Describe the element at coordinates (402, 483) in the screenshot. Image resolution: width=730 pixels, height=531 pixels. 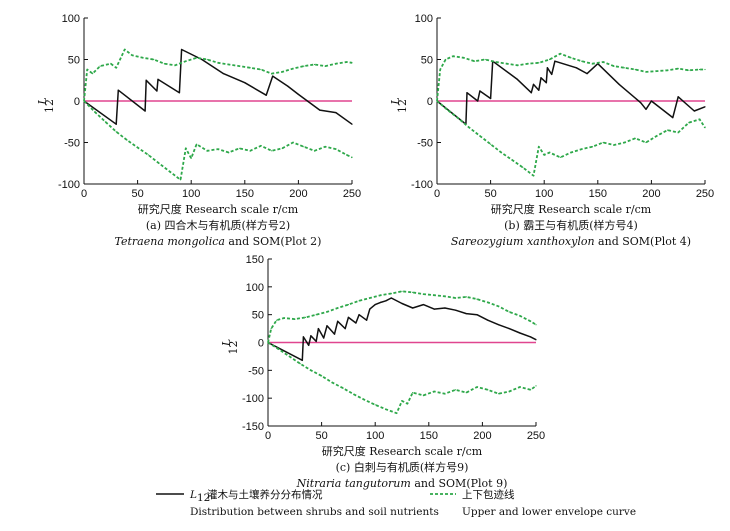
I see `caption-line-2: Nitraria tangutorum and SOM(Plot 9)` at that location.